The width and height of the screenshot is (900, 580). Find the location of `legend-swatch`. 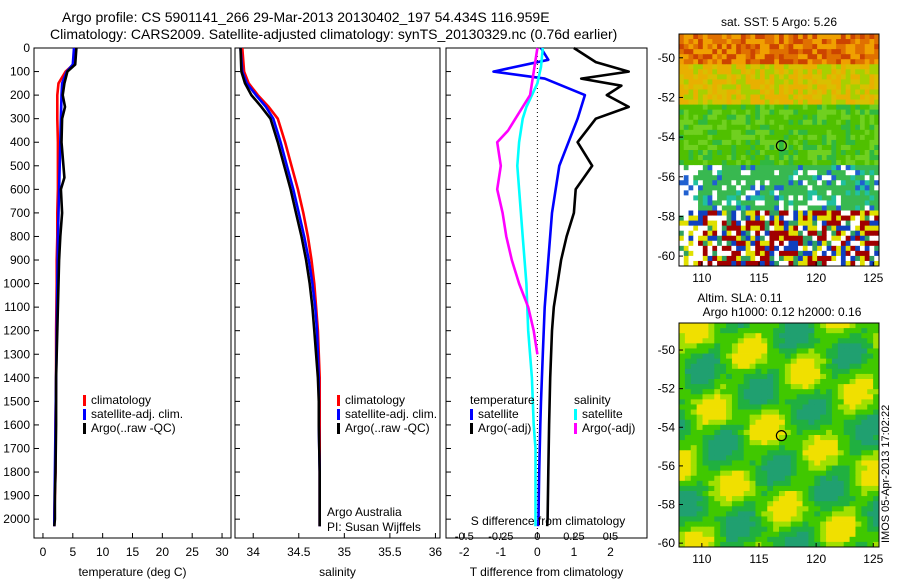

legend-swatch is located at coordinates (84, 414).